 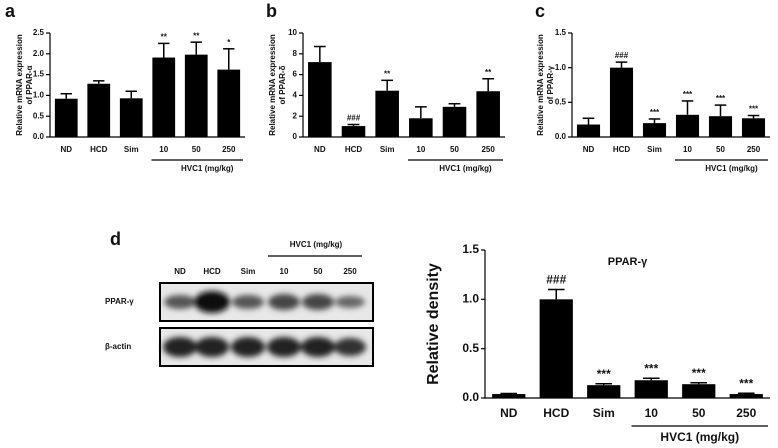 I want to click on blot-lane-label: 250, so click(x=350, y=271).